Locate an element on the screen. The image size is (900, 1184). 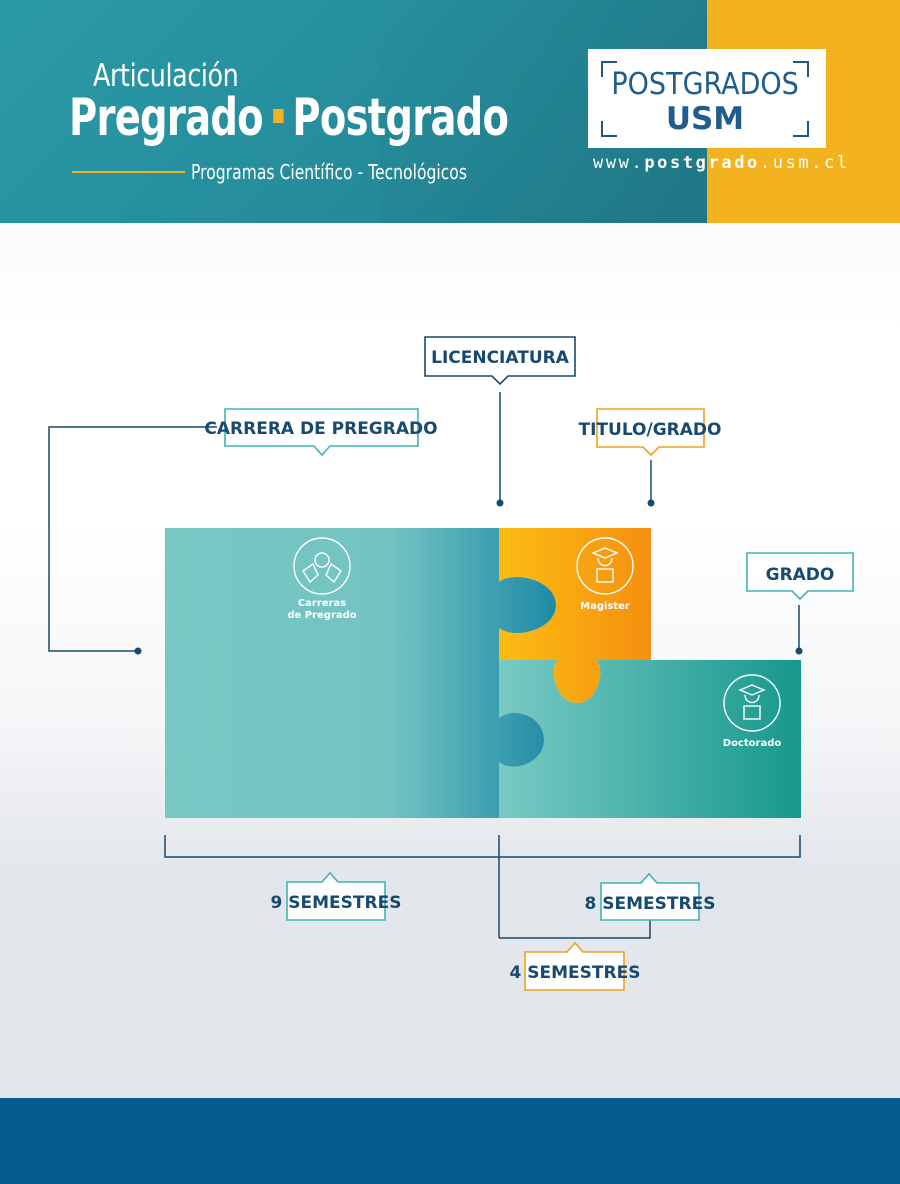
logo-frame: POSTGRADOS USM is located at coordinates (705, 99).